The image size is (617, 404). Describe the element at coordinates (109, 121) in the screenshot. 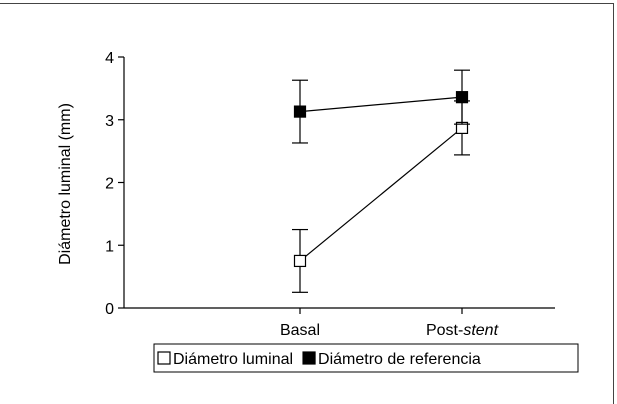

I see `y-tick-label-3: 3` at that location.